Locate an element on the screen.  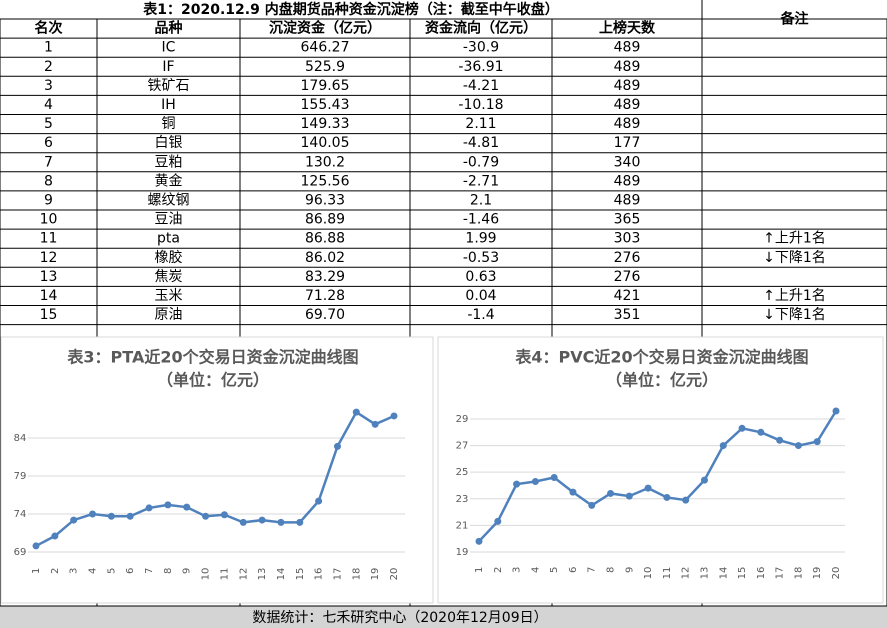
chart-title: 表3：PTA近20个交易日资金沉淀曲线图 is located at coordinates (212, 357).